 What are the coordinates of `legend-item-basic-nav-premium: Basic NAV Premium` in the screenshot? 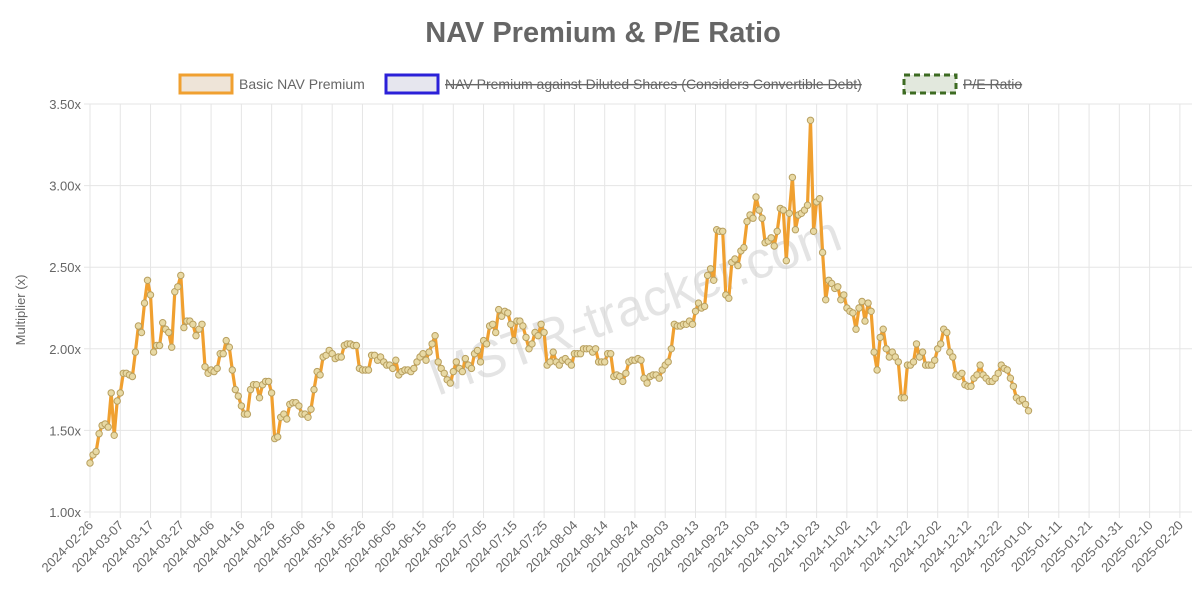 It's located at (271, 84).